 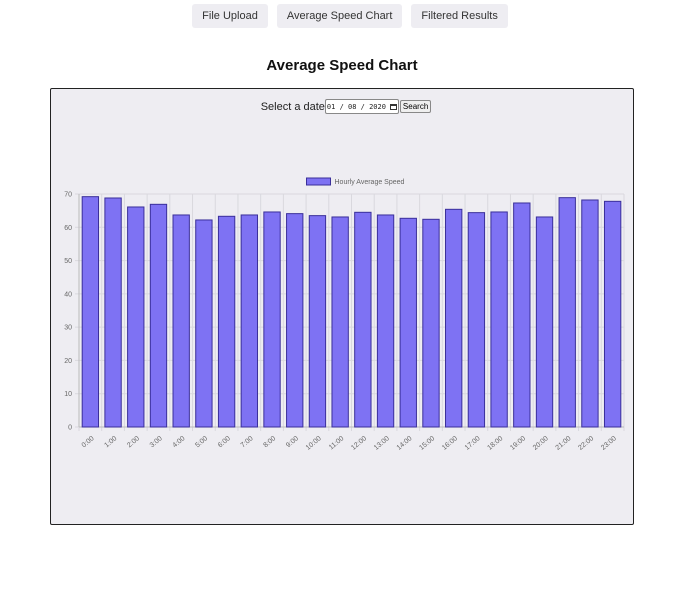 What do you see at coordinates (337, 443) in the screenshot?
I see `x-tick-label: 11:00` at bounding box center [337, 443].